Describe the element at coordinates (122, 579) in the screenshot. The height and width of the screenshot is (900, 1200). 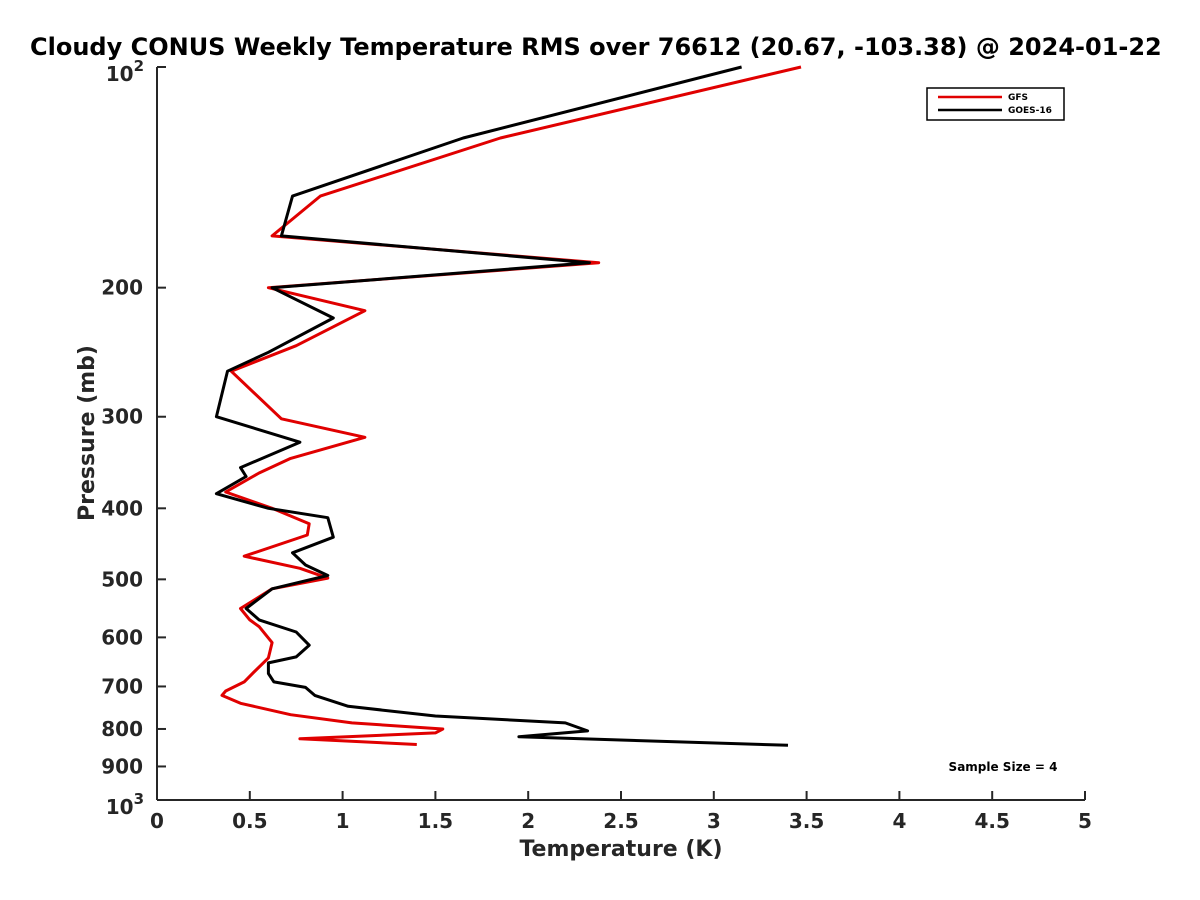
I see `y-tick-label: 500` at that location.